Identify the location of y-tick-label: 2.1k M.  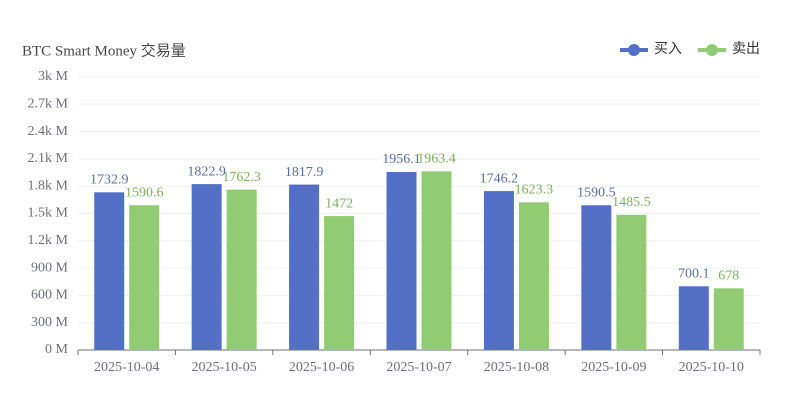
(48, 158).